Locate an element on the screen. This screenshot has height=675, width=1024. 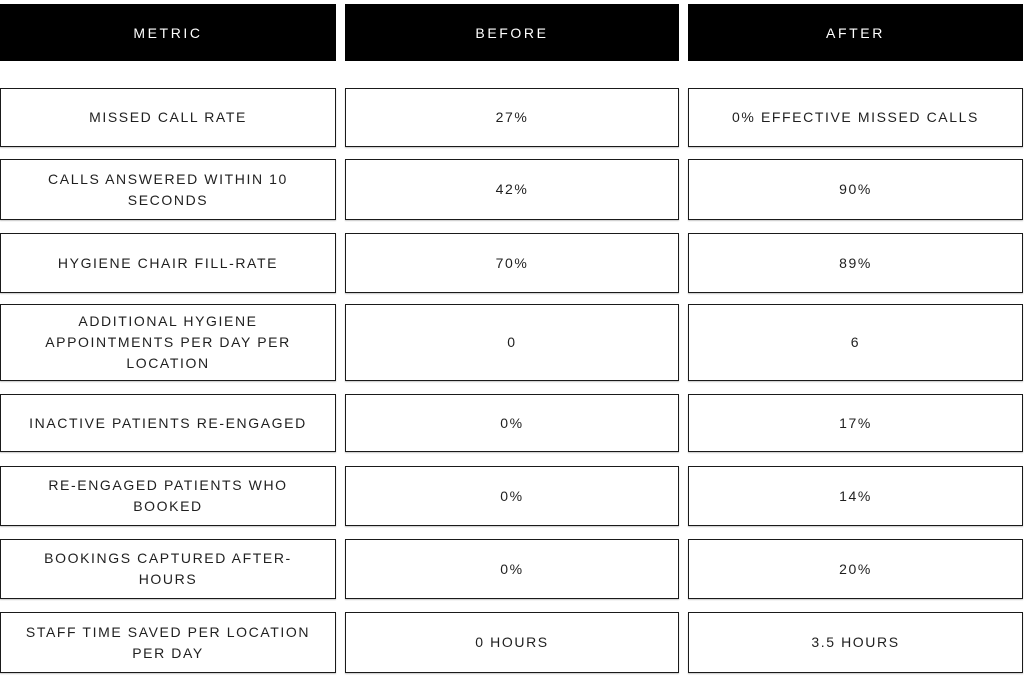
before-cell: 0 is located at coordinates (512, 342).